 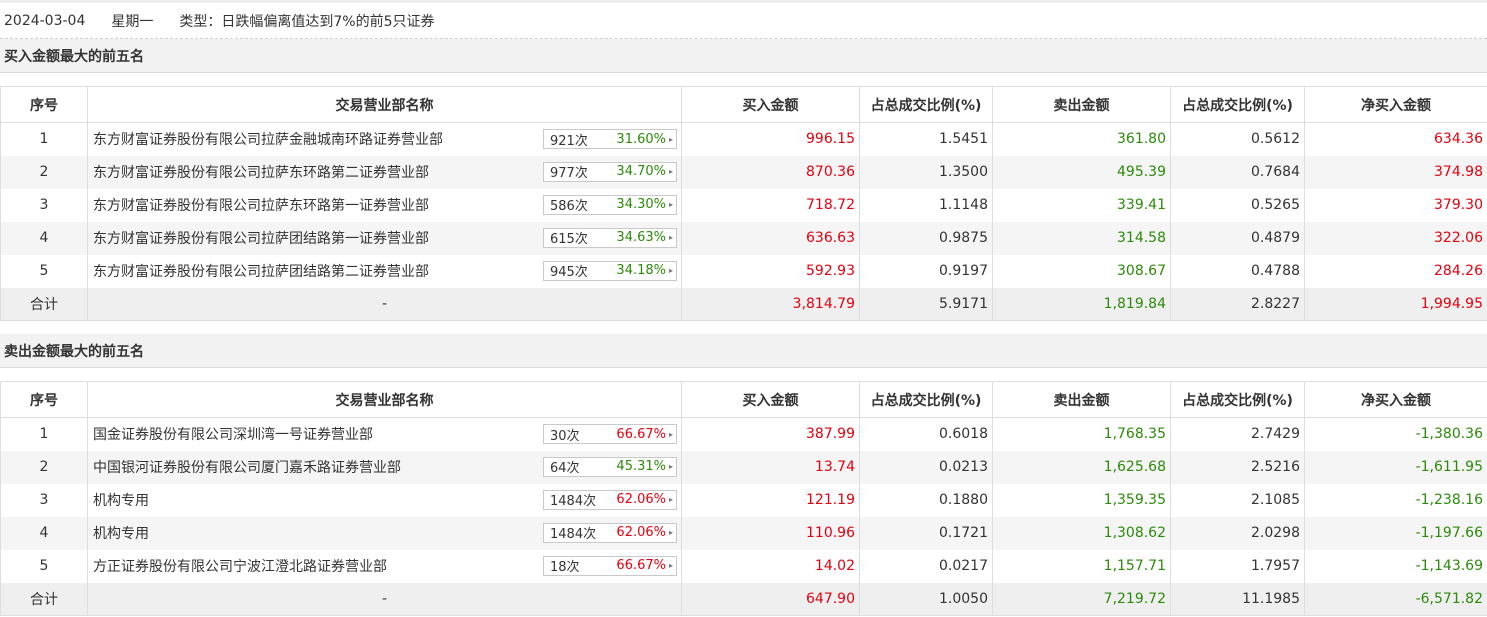 I want to click on broker-name-link: 东方财富证券股份有限公司拉萨团结路第一证券营业部, so click(x=261, y=239).